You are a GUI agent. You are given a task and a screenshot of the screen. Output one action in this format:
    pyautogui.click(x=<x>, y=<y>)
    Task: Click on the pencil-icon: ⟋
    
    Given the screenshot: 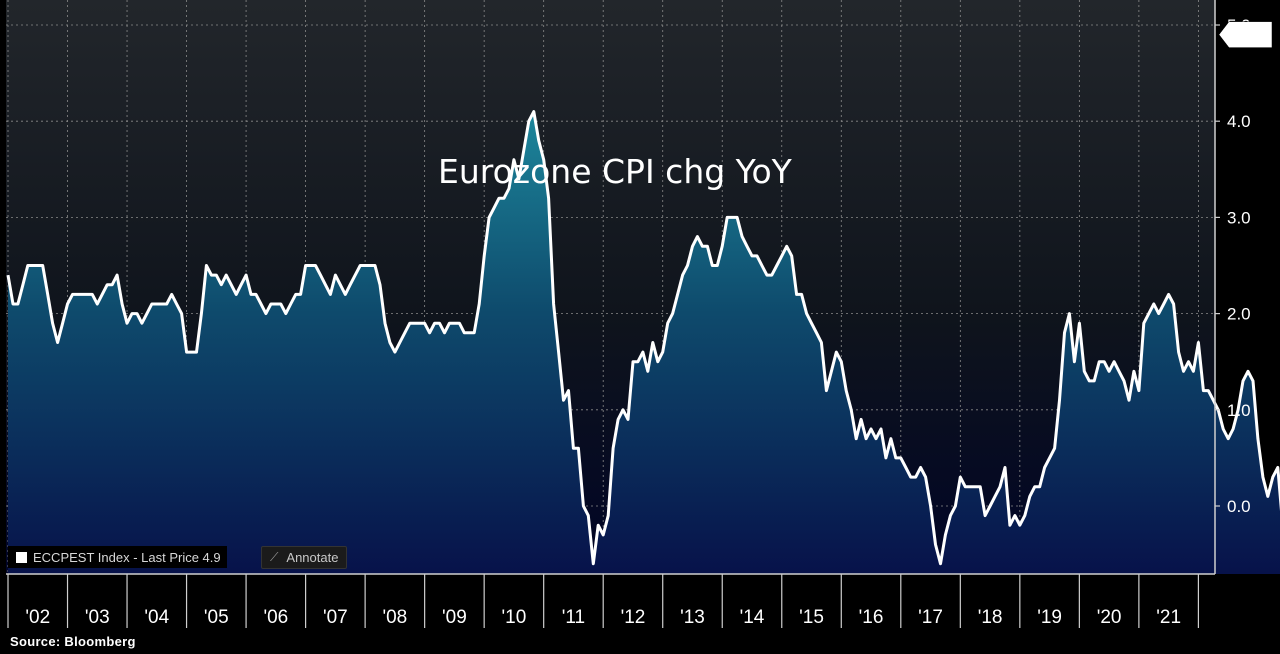 What is the action you would take?
    pyautogui.click(x=274, y=557)
    